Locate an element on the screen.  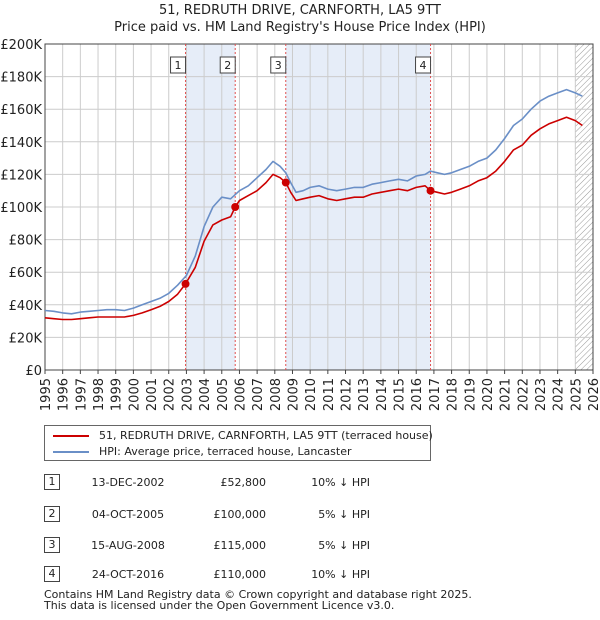
x-tick-label: 2000 is located at coordinates (134, 394).